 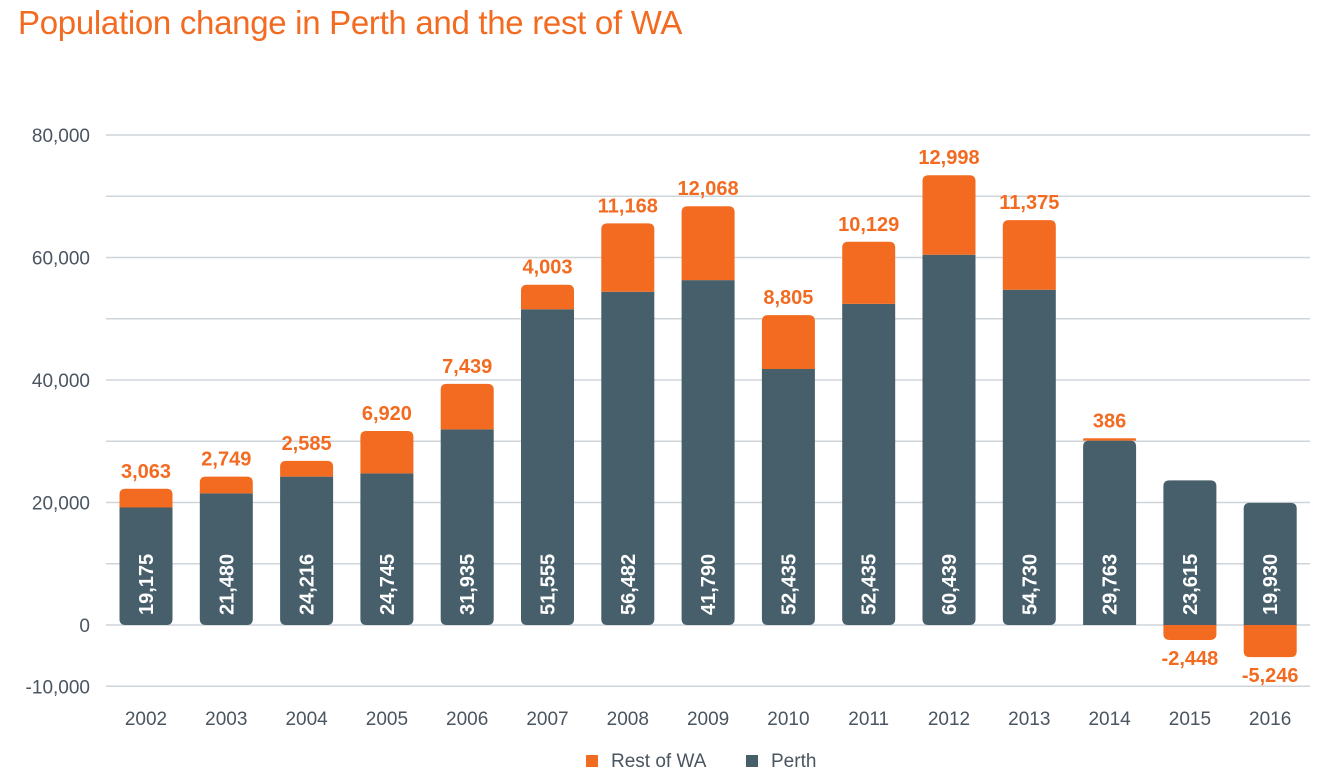 What do you see at coordinates (868, 719) in the screenshot?
I see `x-tick-label: 2011` at bounding box center [868, 719].